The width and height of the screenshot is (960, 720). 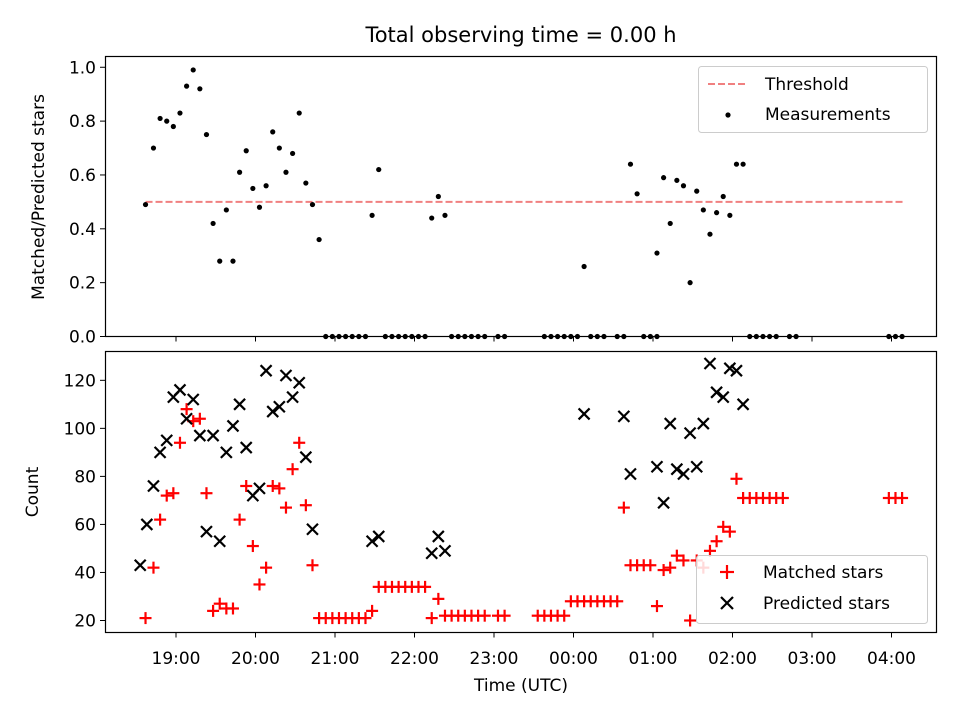 I want to click on x-tick-label: 22:00, so click(x=414, y=659).